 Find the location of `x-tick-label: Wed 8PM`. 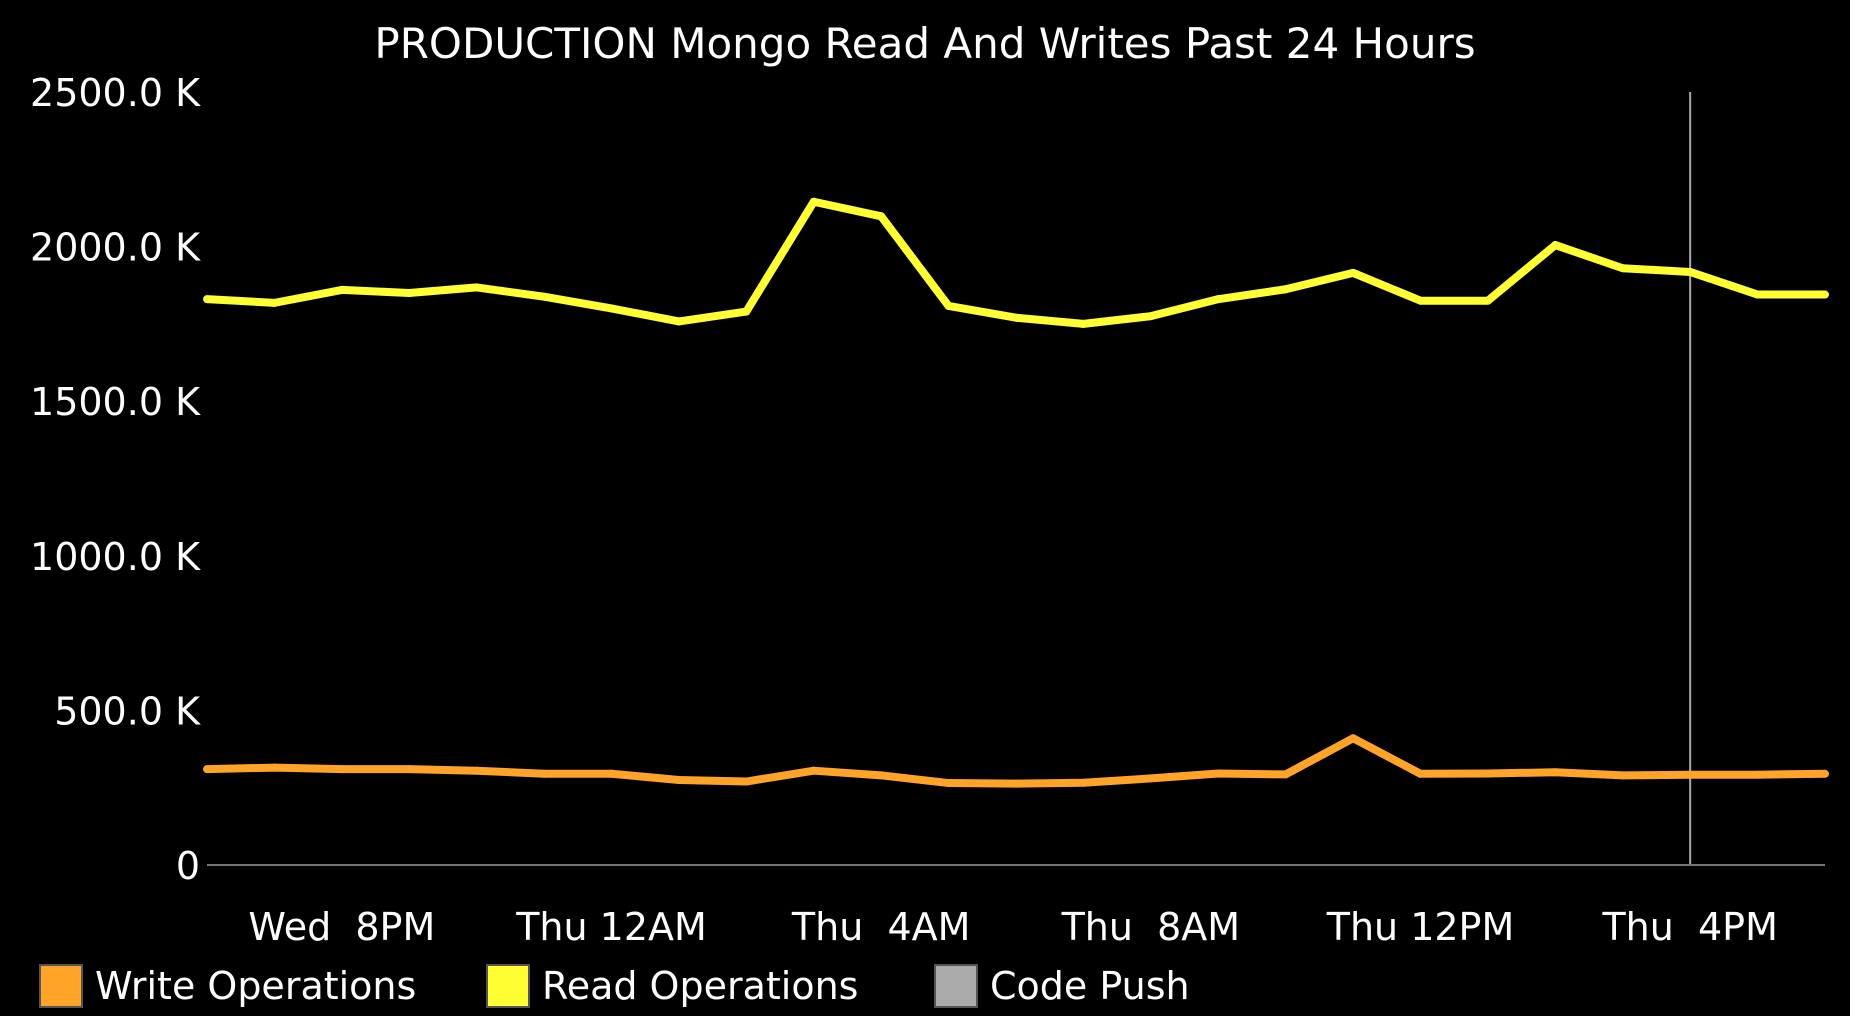

x-tick-label: Wed 8PM is located at coordinates (341, 927).